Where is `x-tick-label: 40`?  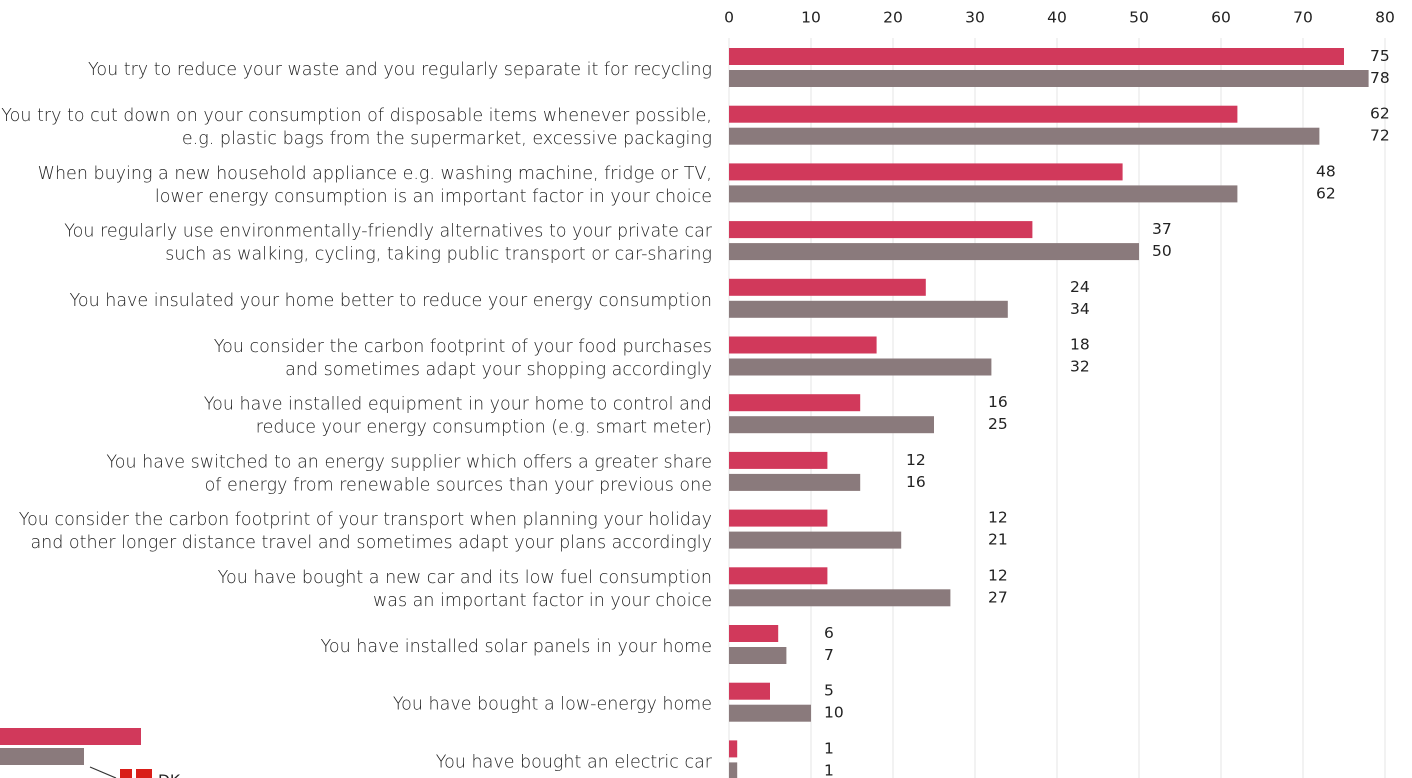
x-tick-label: 40 is located at coordinates (1057, 18).